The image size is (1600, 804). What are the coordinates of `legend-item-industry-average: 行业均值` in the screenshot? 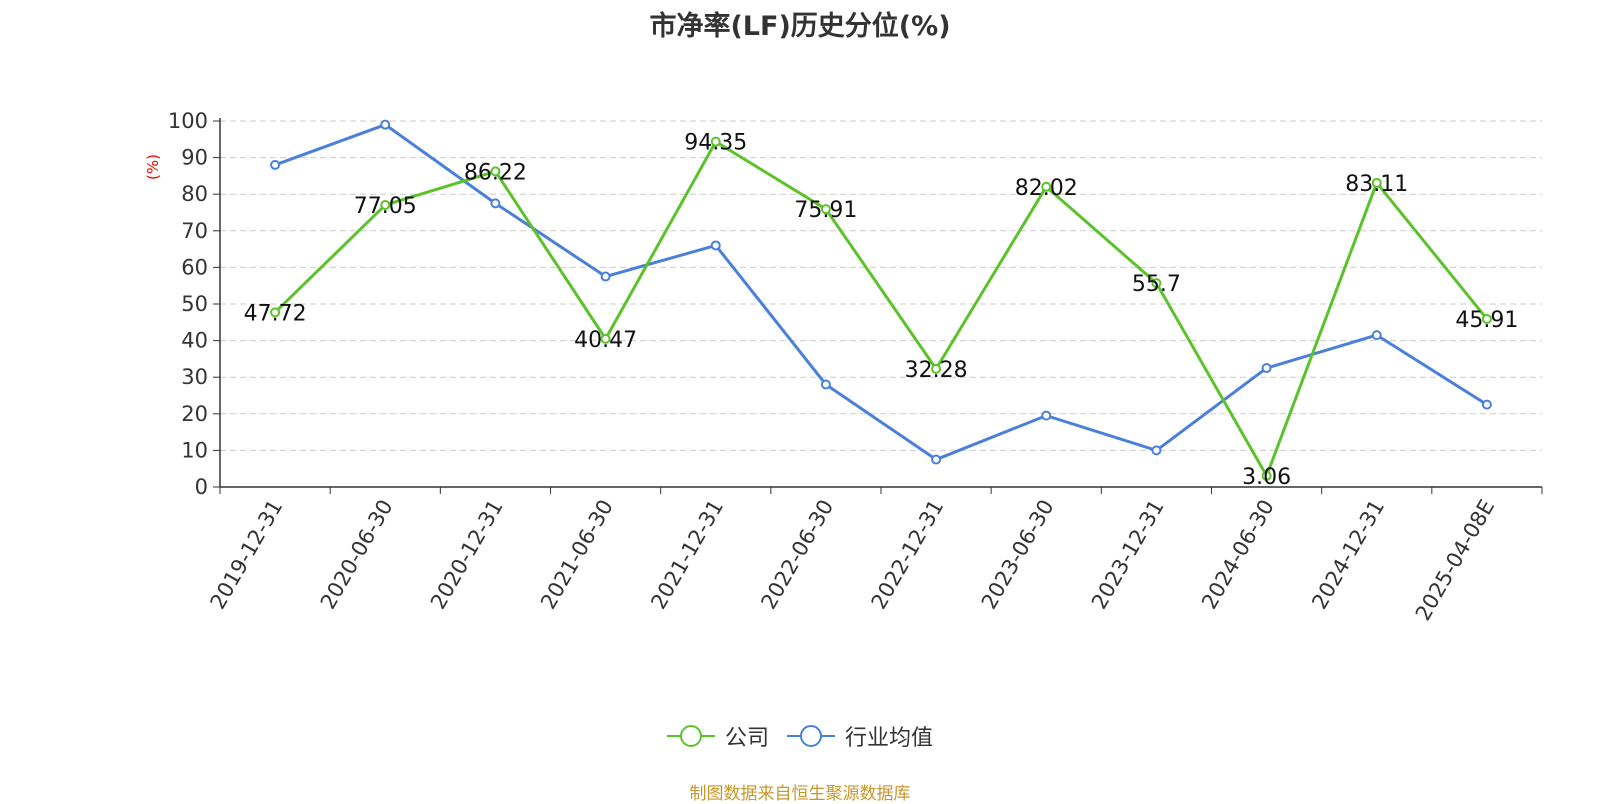 It's located at (860, 736).